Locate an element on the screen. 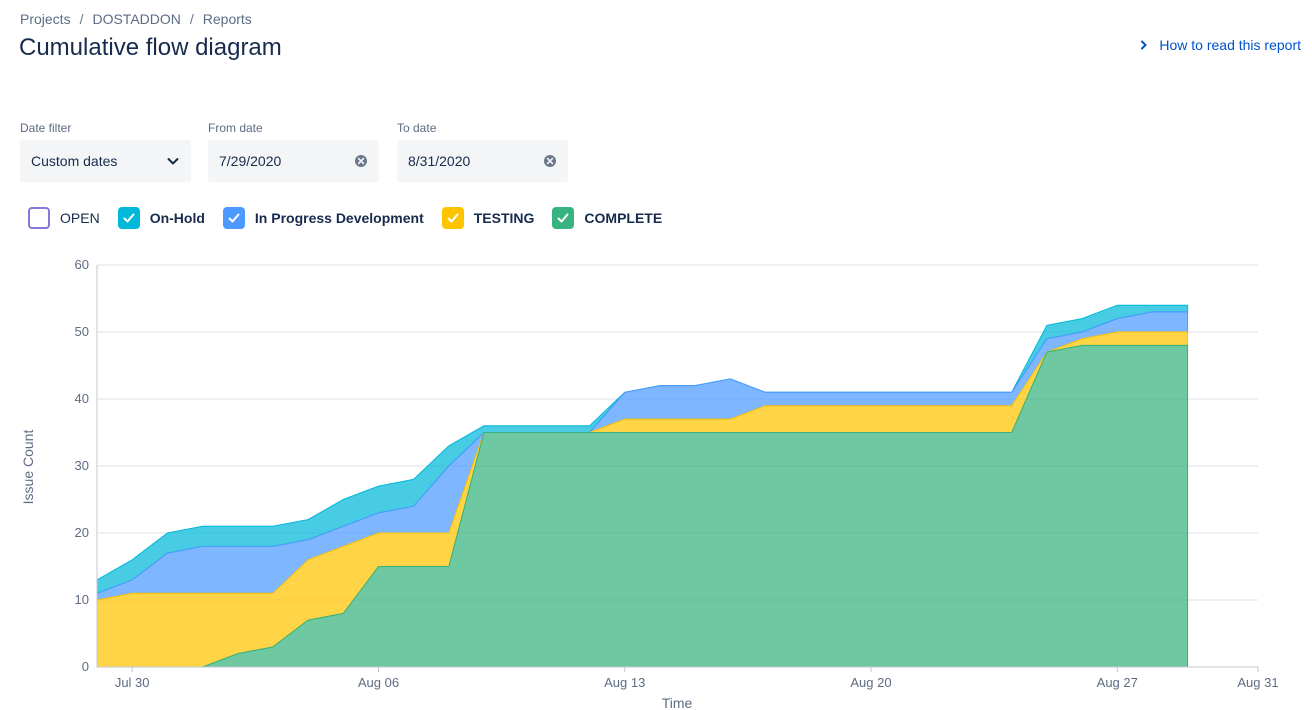  from-date-group: From date 7/29/2020 is located at coordinates (293, 151).